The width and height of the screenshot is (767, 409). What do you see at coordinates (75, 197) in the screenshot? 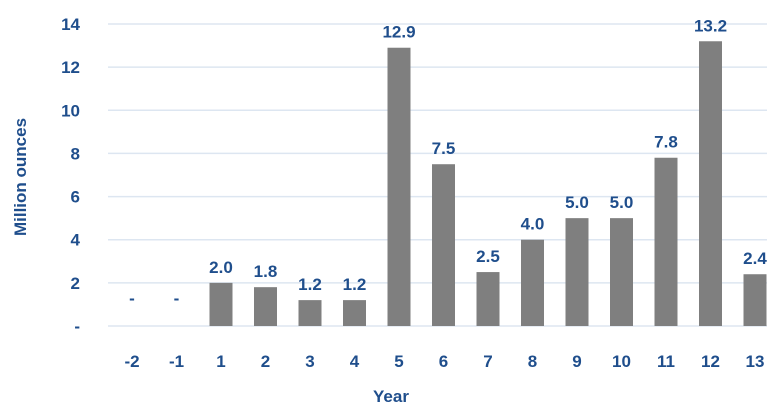
I see `y-tick-label: 6` at bounding box center [75, 197].